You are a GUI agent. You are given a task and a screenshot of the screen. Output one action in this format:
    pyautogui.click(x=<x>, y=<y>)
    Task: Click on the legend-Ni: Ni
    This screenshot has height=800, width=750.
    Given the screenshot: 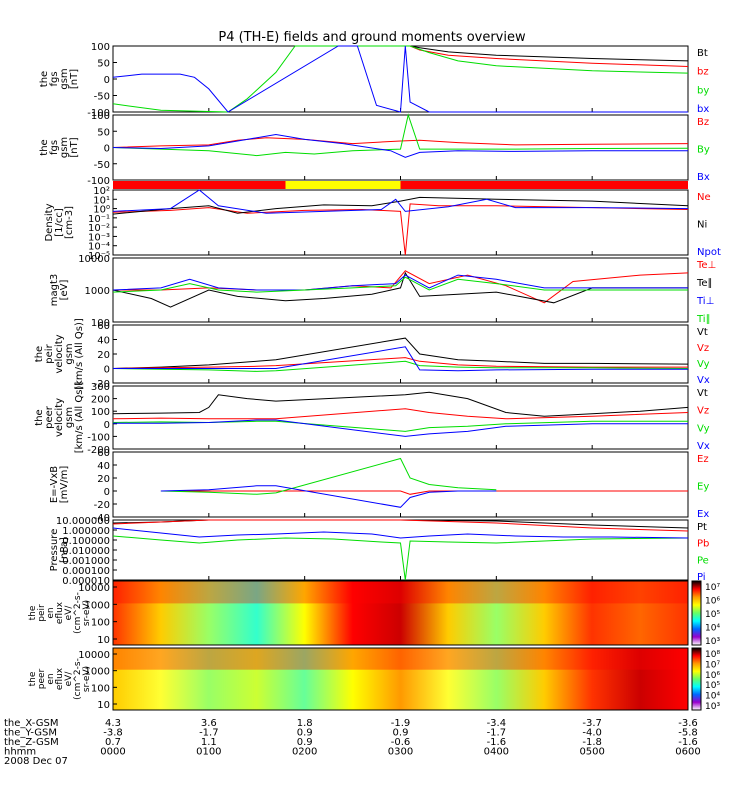 What is the action you would take?
    pyautogui.click(x=702, y=225)
    